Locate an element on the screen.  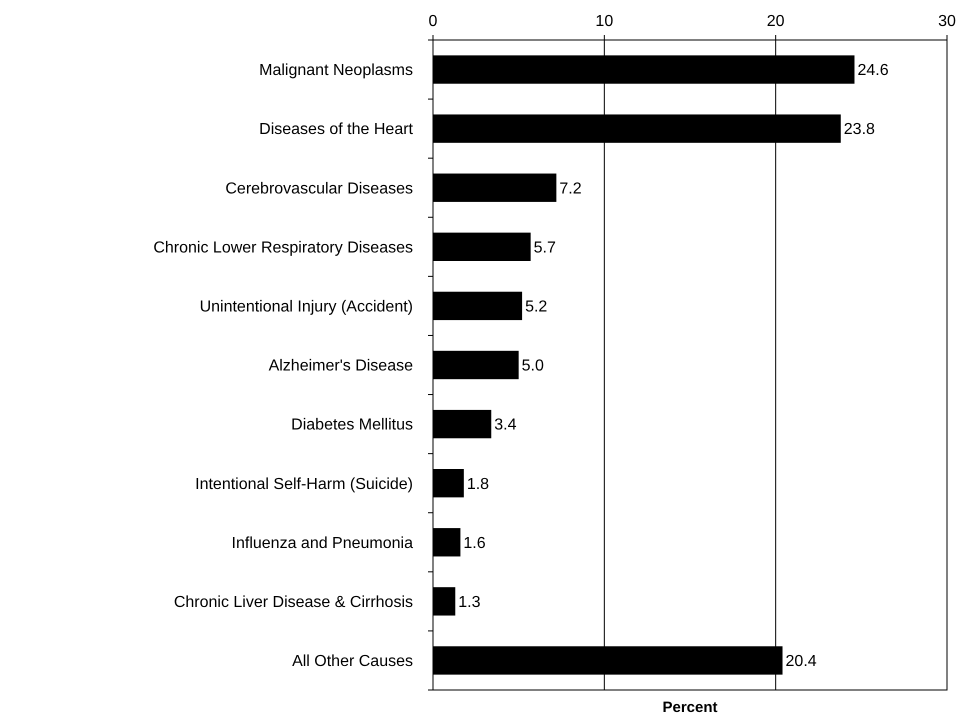
data-label: 5.2 is located at coordinates (536, 307).